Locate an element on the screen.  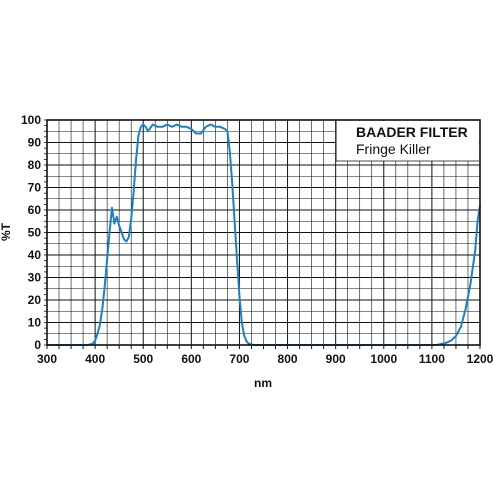
x-tick-label: 800 is located at coordinates (288, 359).